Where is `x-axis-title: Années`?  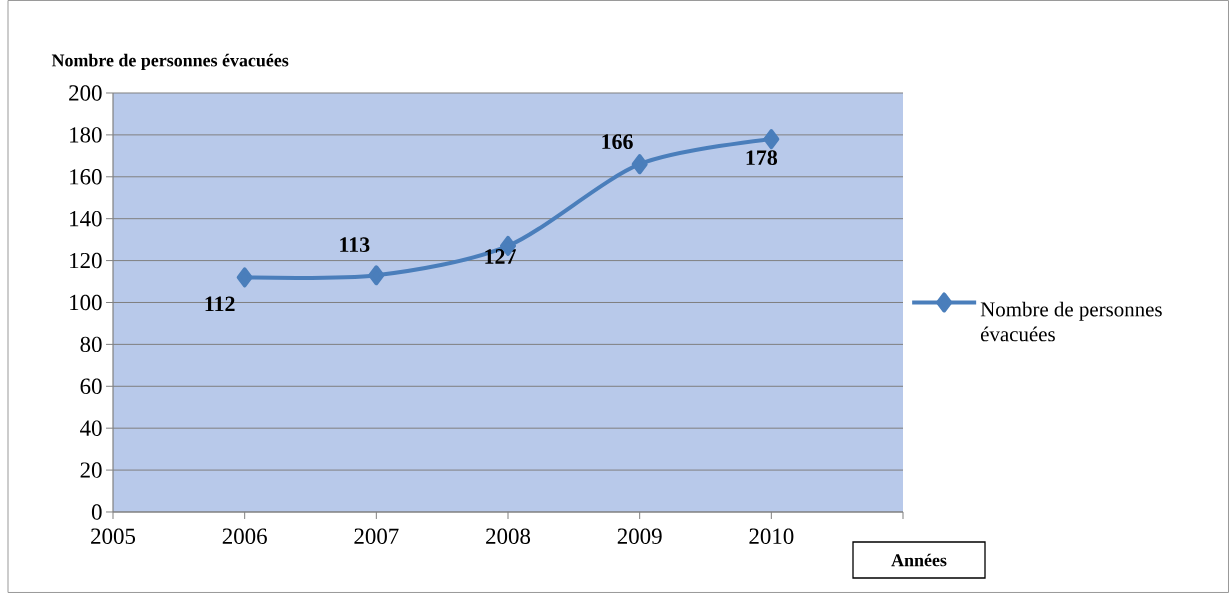
x-axis-title: Années is located at coordinates (919, 560).